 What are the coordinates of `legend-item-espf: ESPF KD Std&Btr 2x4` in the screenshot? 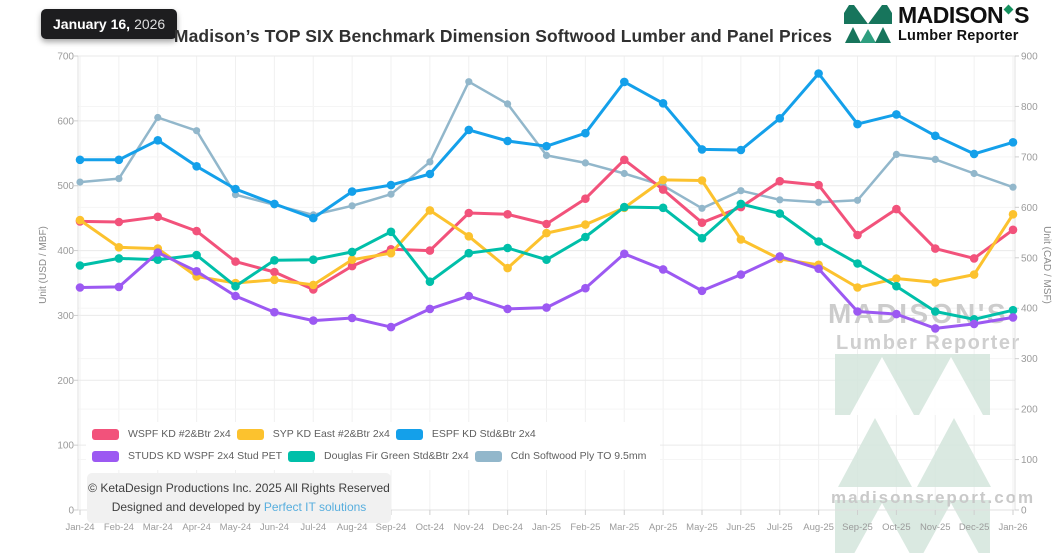 It's located at (465, 434).